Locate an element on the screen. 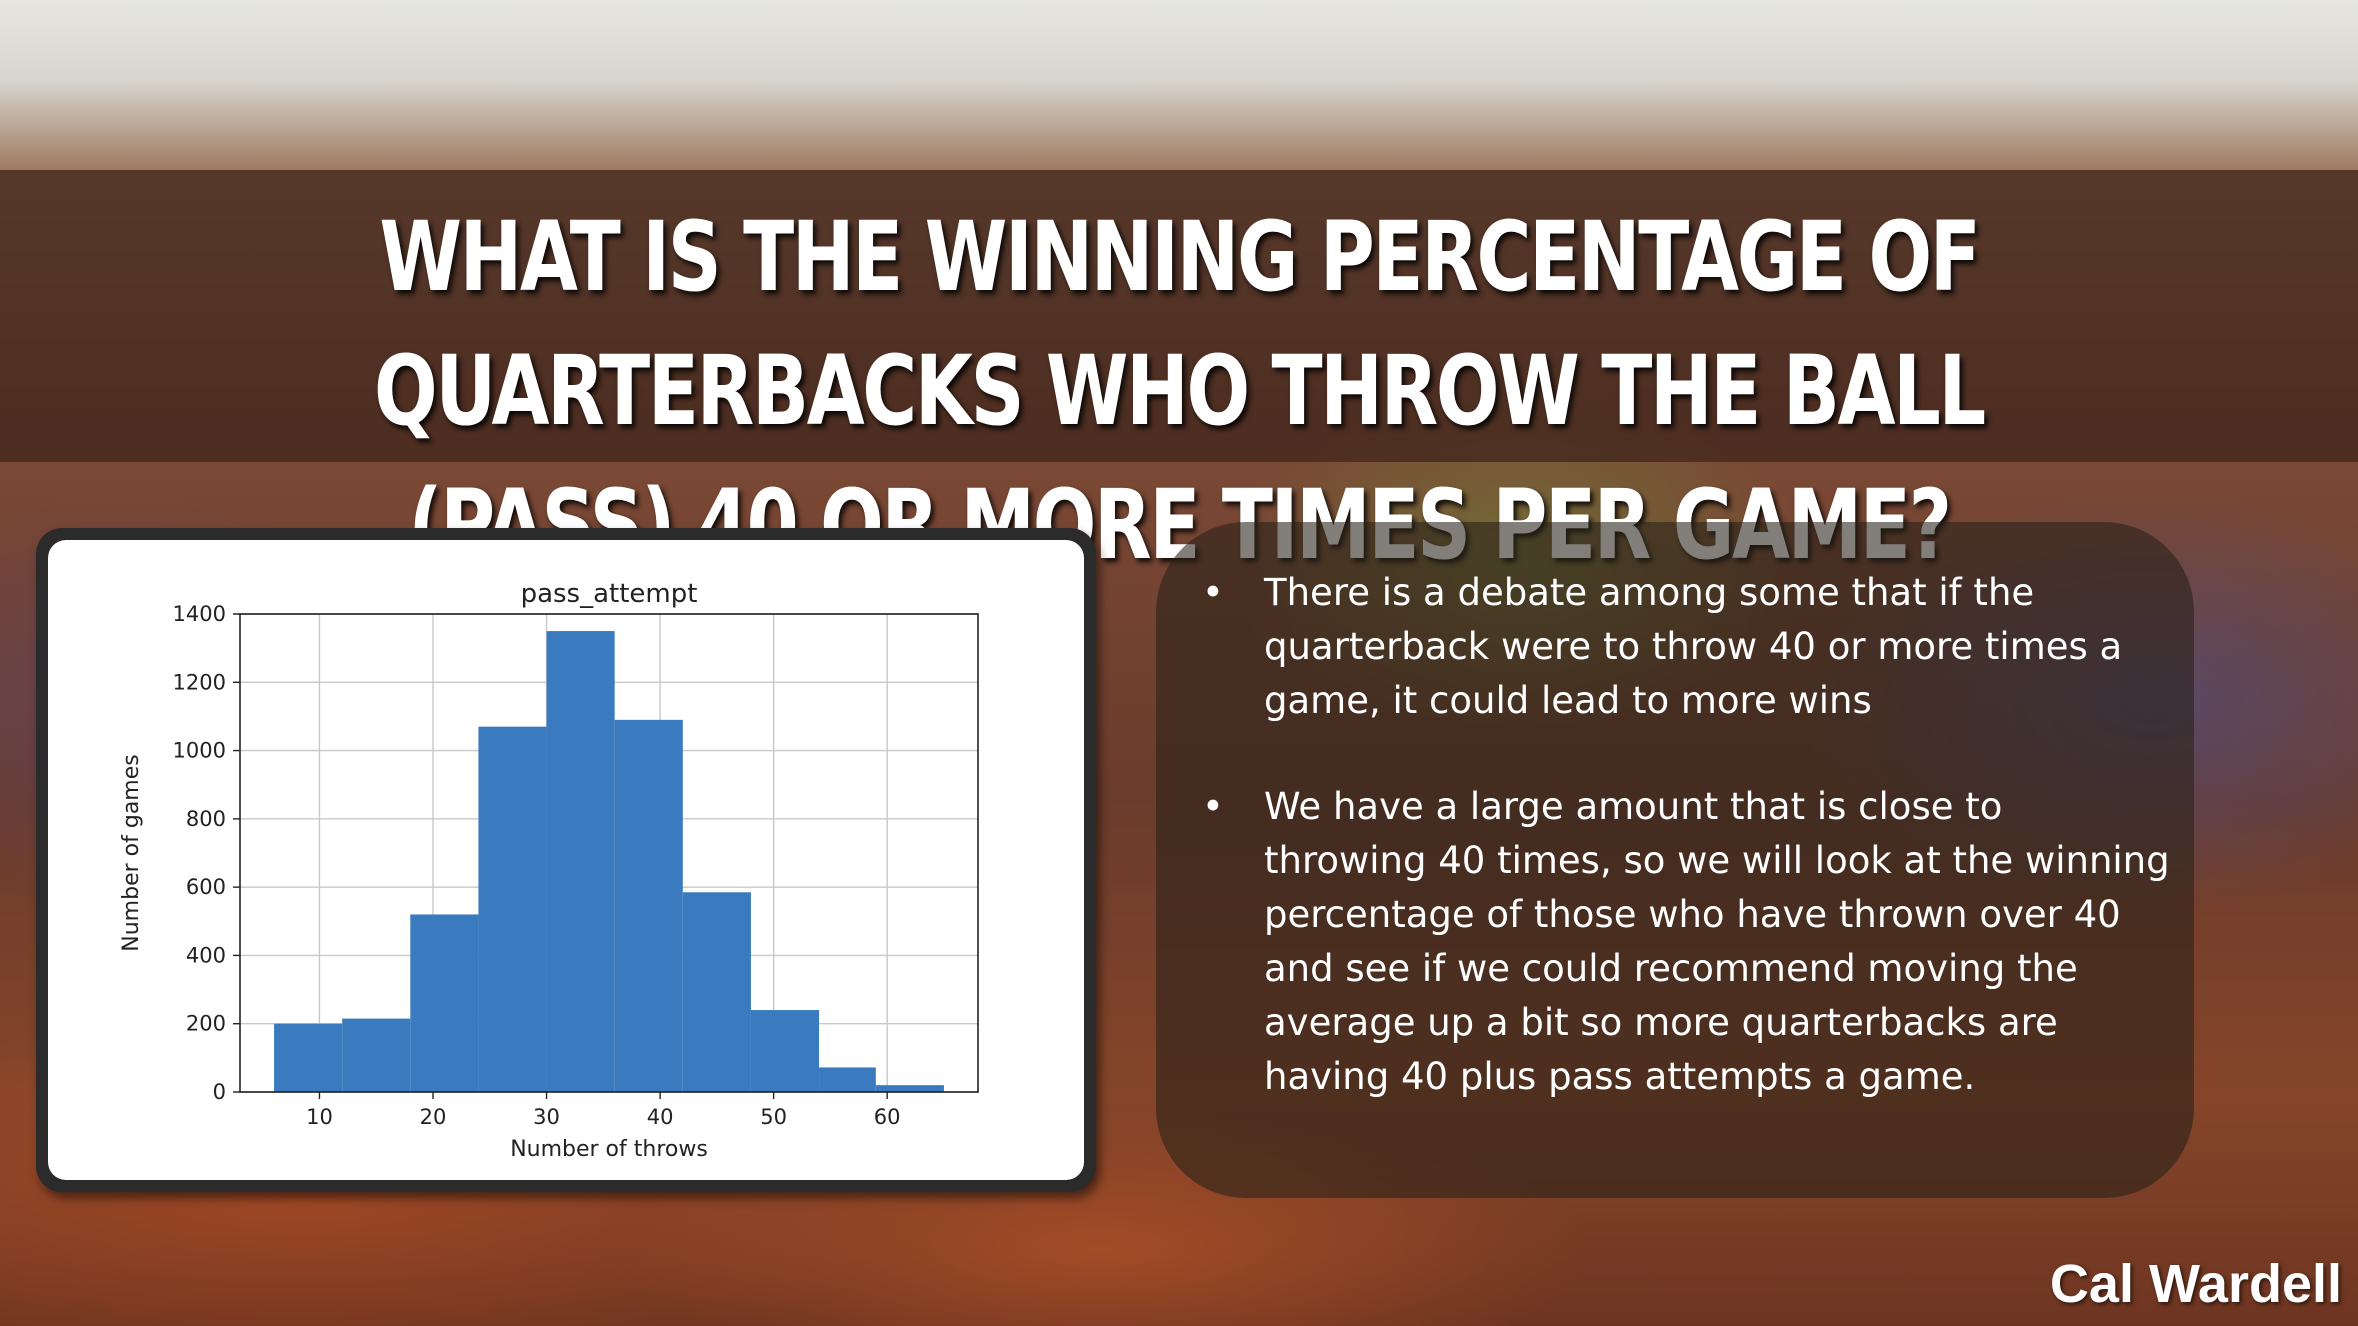  y-tick-label: 200 is located at coordinates (206, 1024).